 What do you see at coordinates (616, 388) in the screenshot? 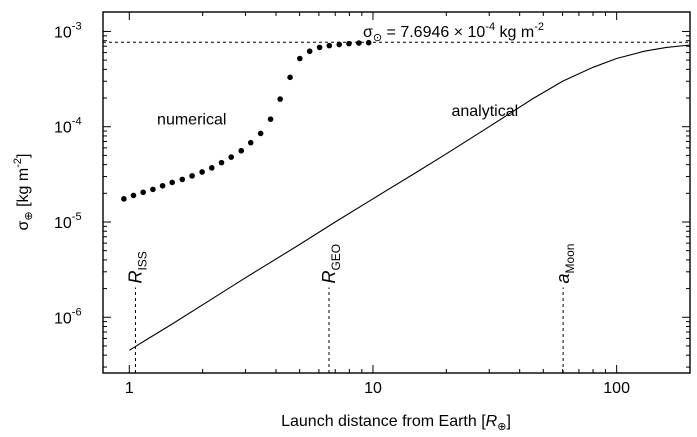
I see `x-tick-label: 100` at bounding box center [616, 388].